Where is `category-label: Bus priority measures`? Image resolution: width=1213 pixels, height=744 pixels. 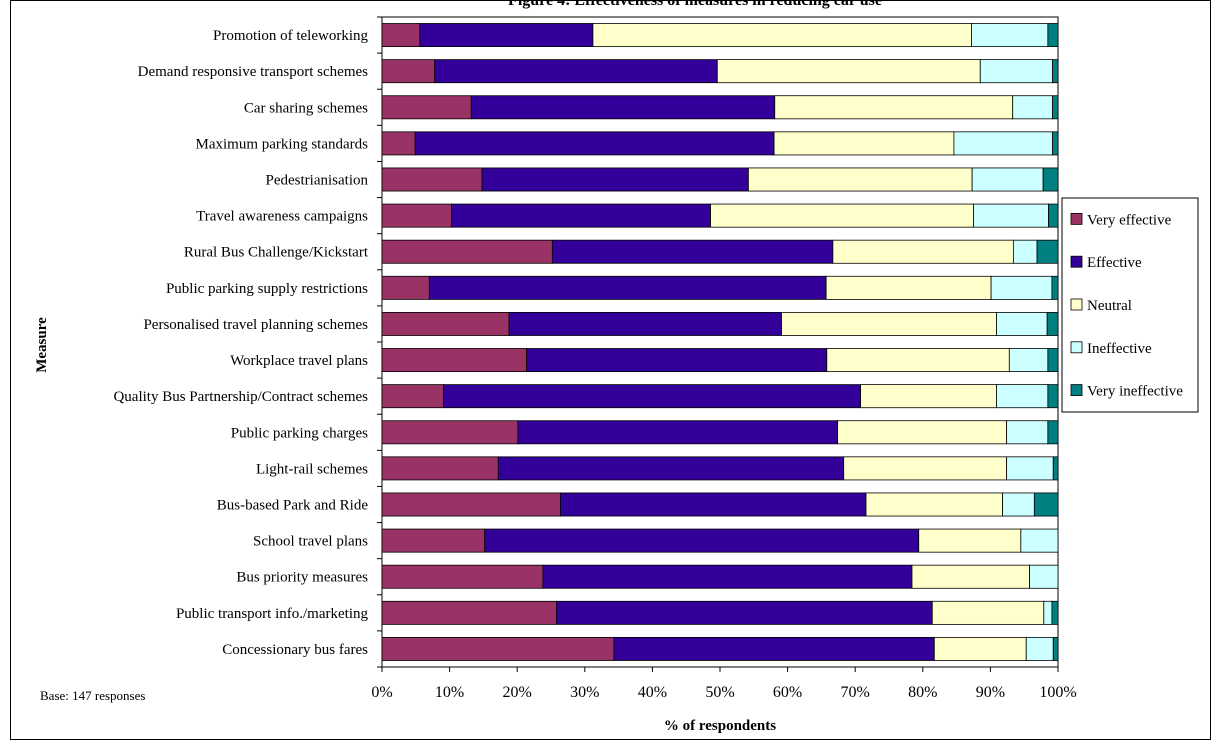
category-label: Bus priority measures is located at coordinates (302, 578).